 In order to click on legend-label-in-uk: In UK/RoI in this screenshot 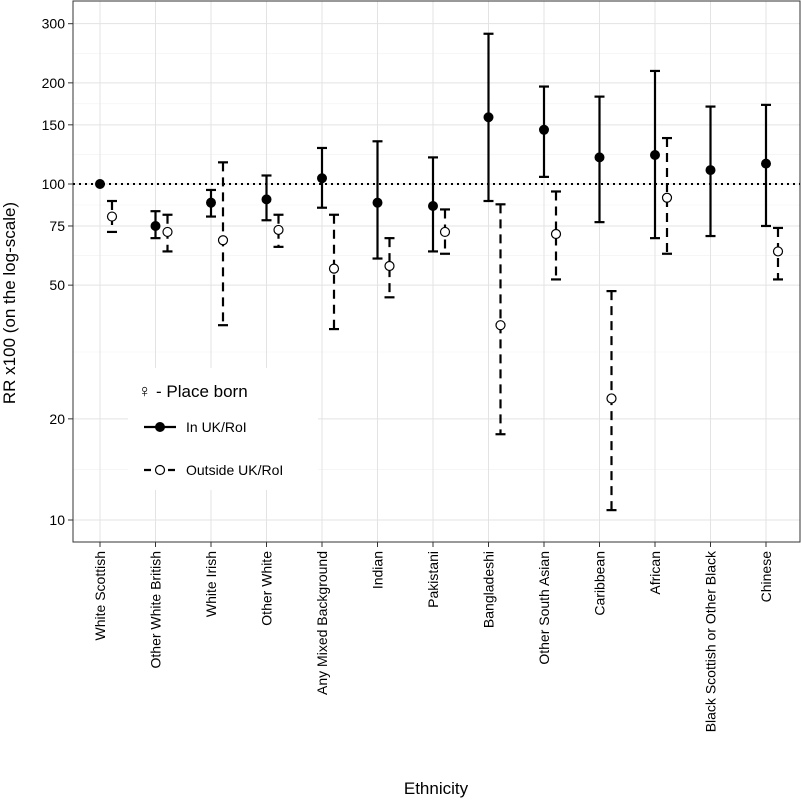, I will do `click(216, 427)`.